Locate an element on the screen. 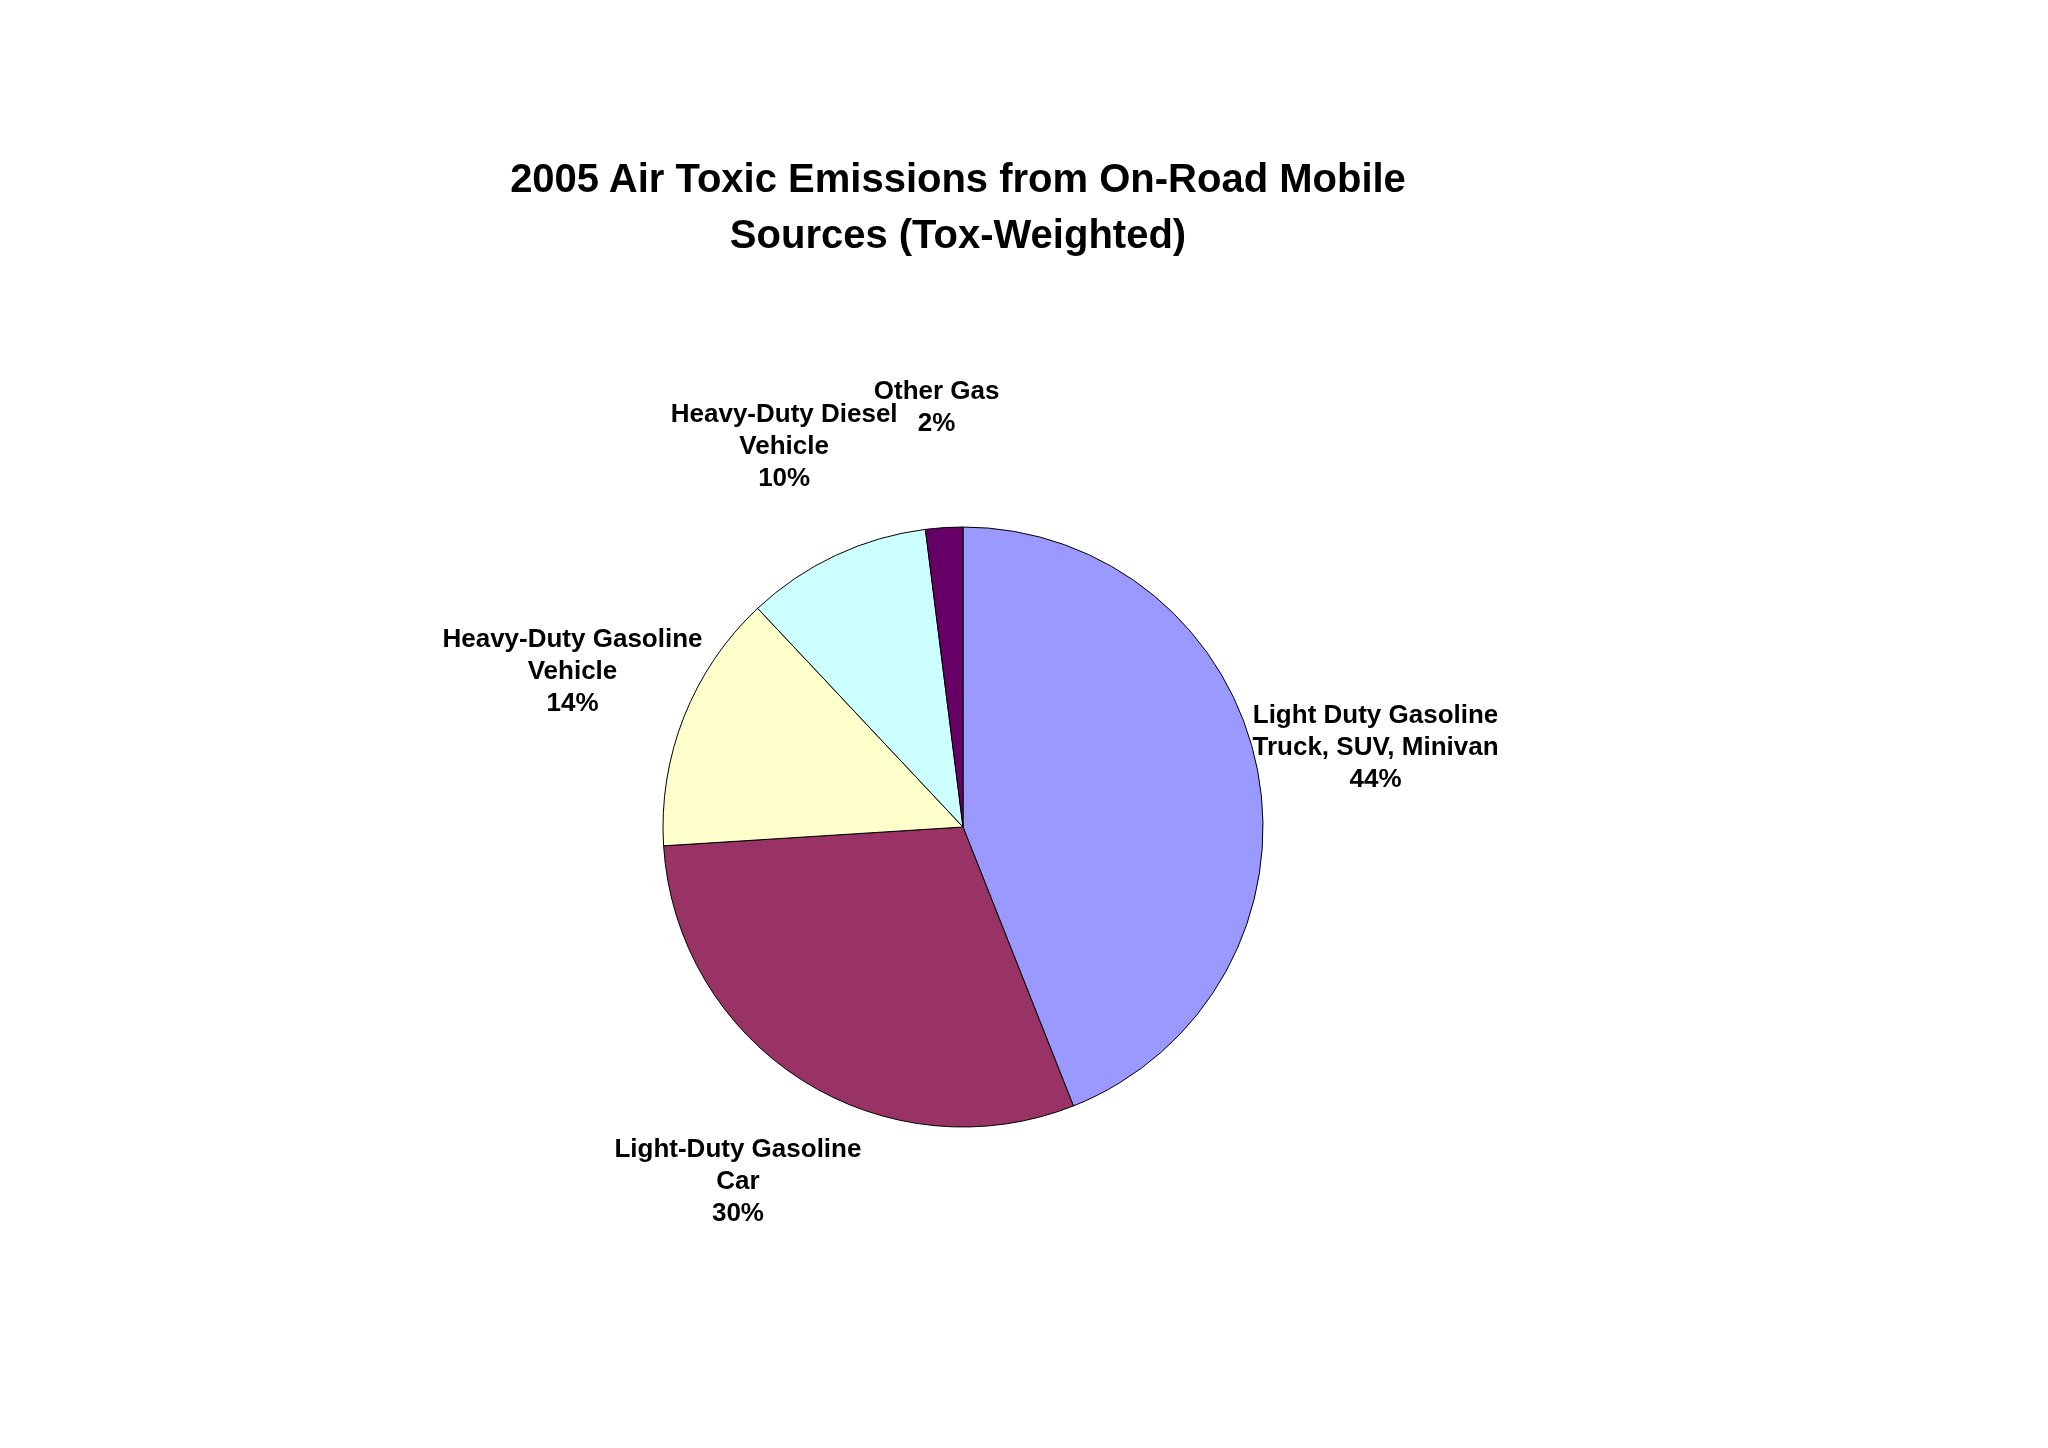  slice-label: Heavy-Duty Gasoline Vehicle is located at coordinates (572, 654).